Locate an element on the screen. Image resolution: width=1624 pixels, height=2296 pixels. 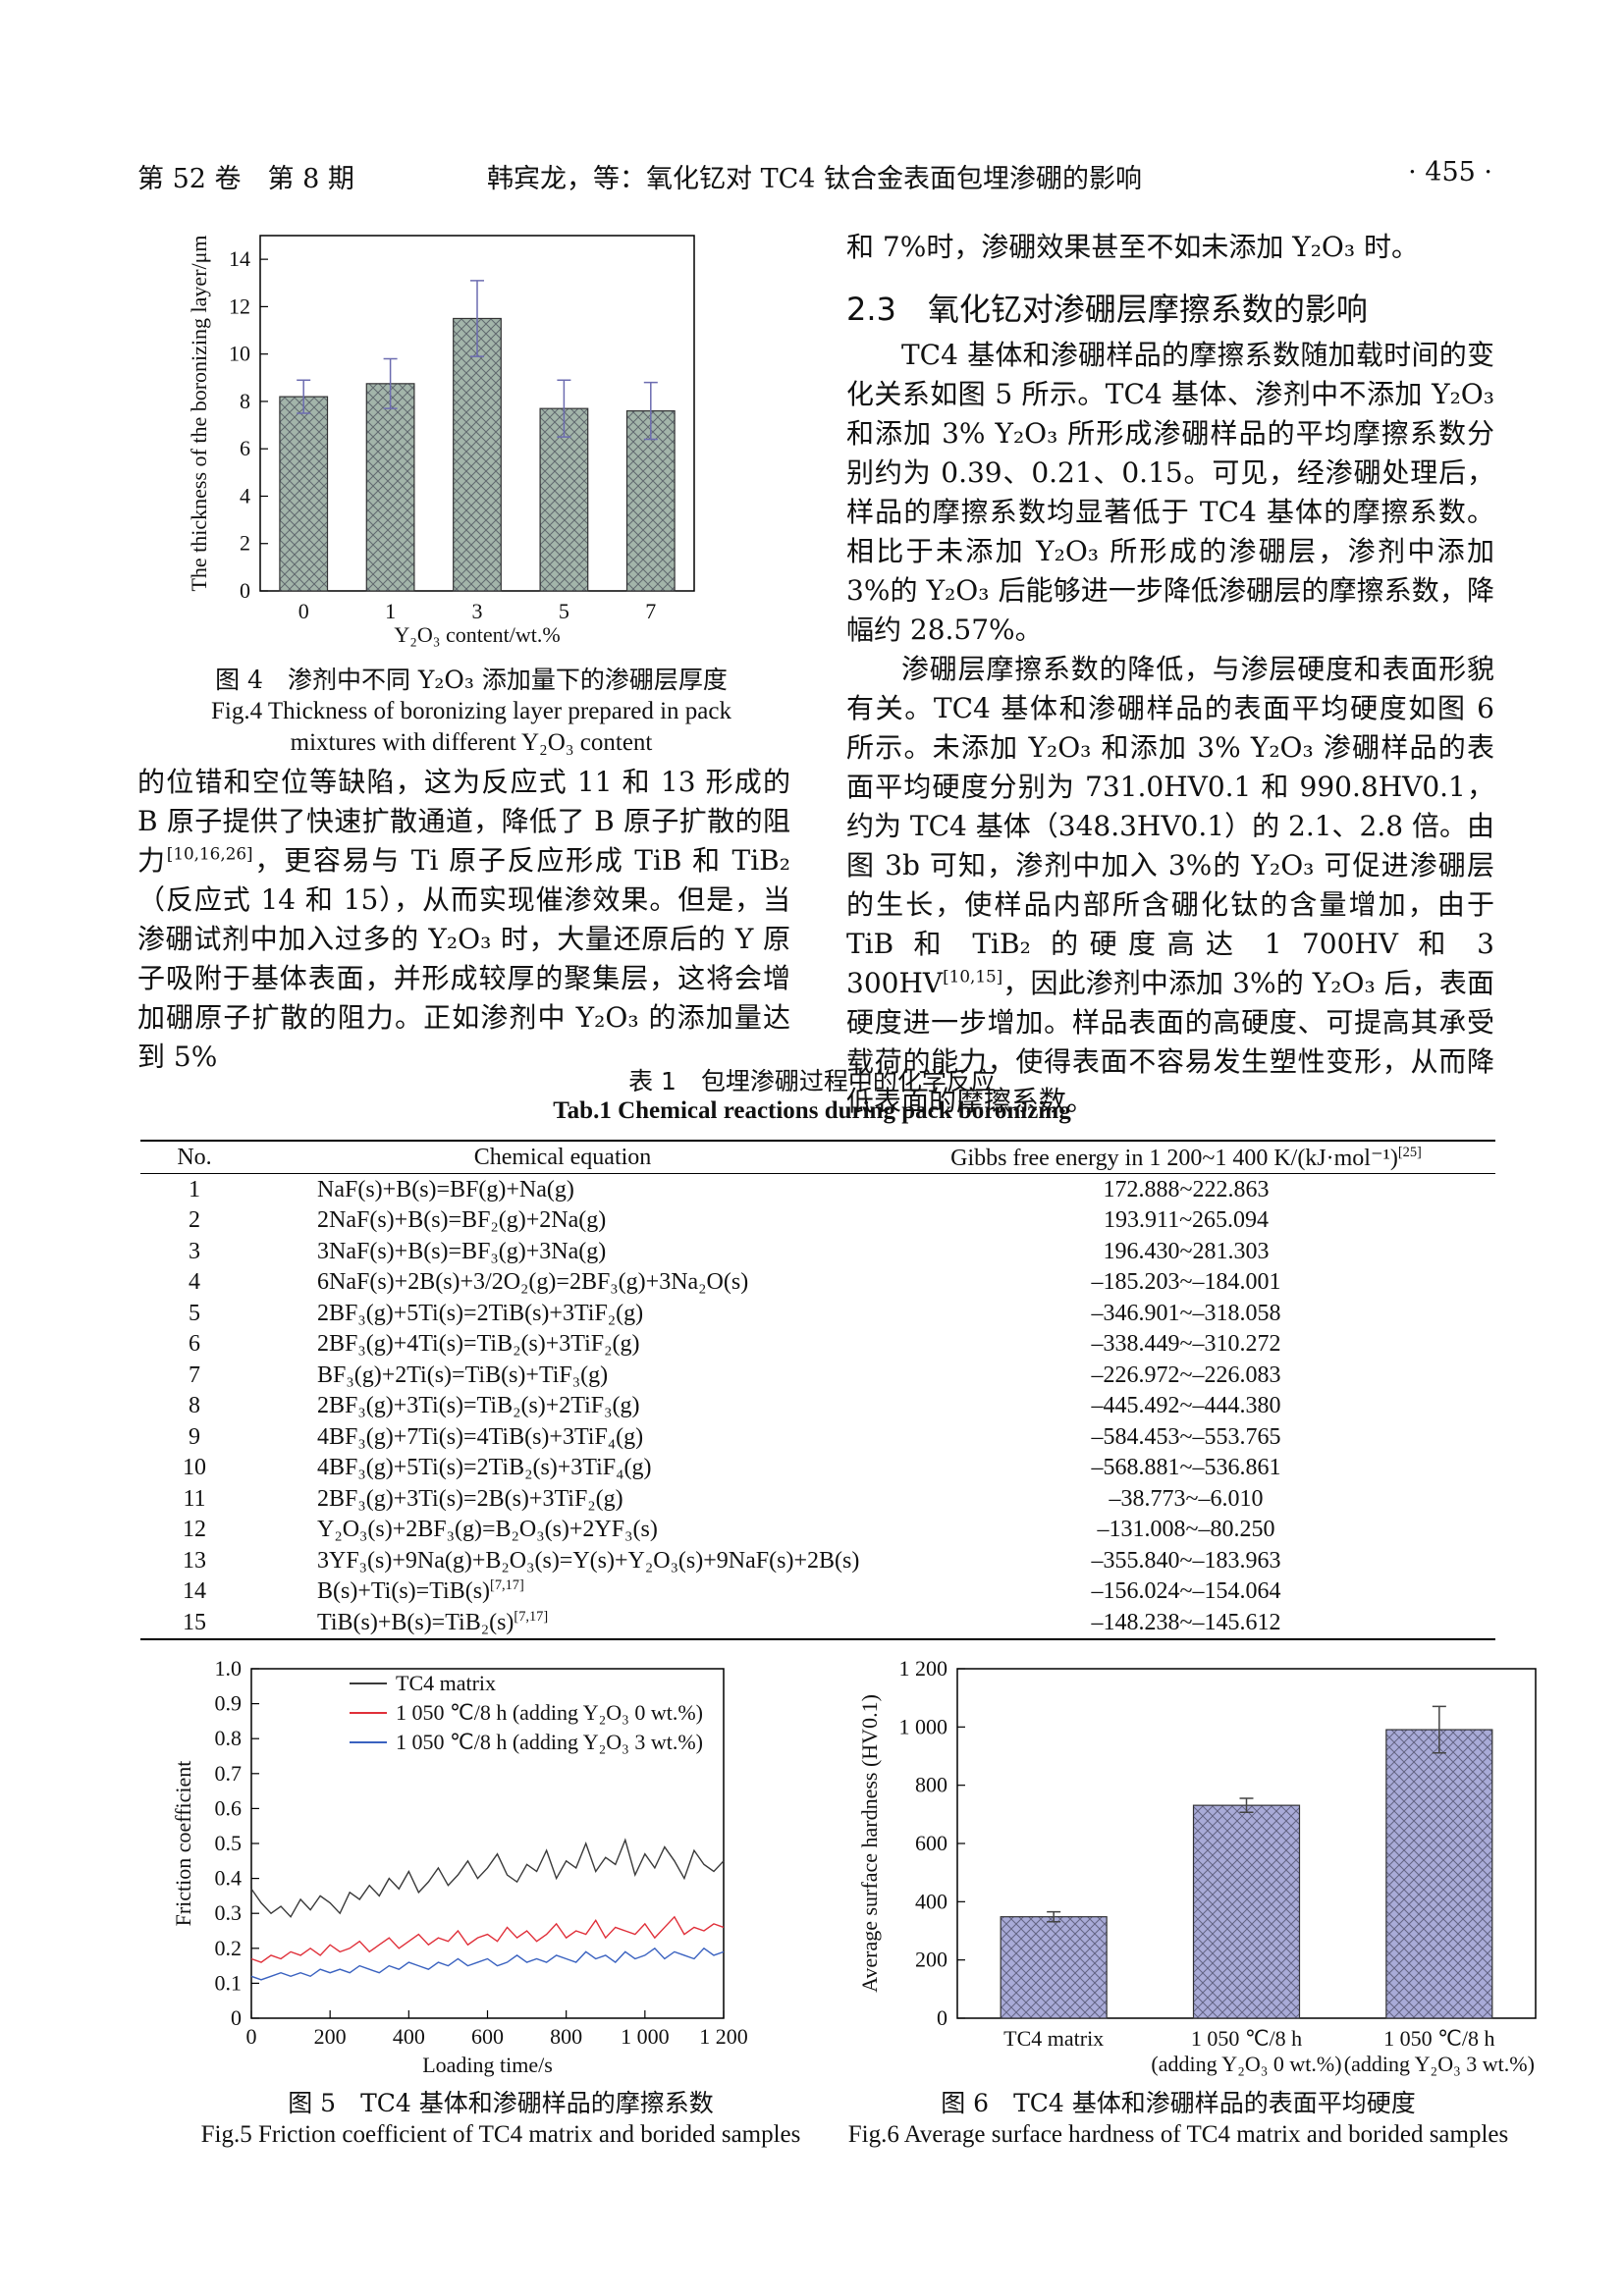
x-tick-label: 200 is located at coordinates (330, 2036).